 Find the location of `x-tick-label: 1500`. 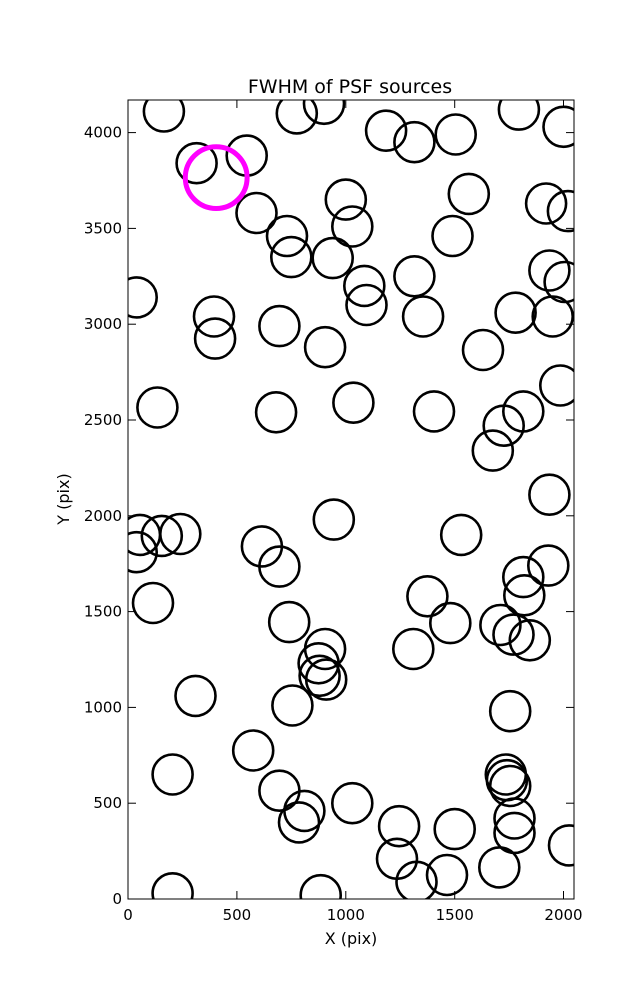

x-tick-label: 1500 is located at coordinates (455, 915).